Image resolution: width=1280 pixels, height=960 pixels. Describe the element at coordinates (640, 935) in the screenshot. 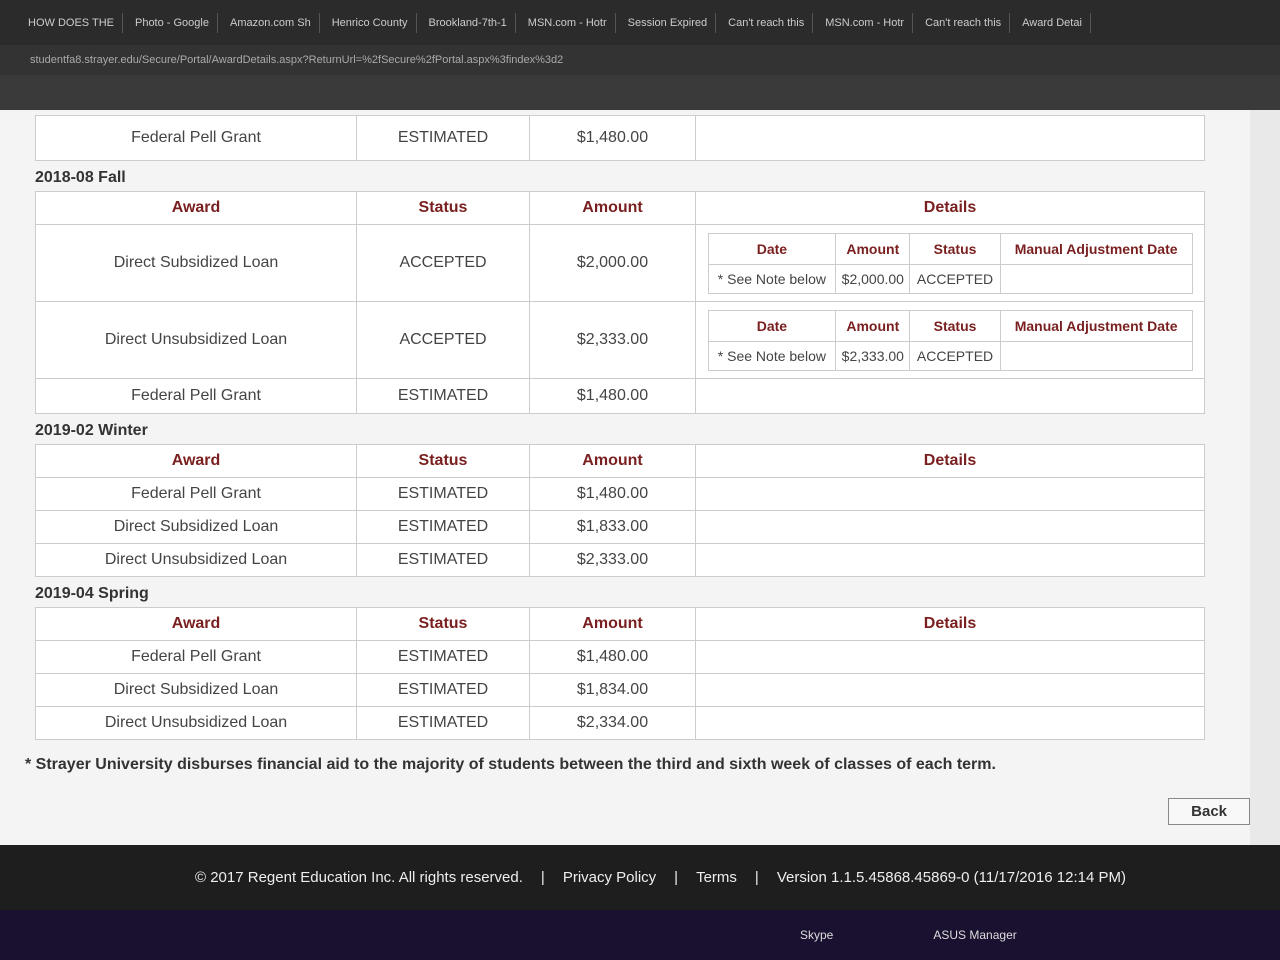

I see `taskbar: Skype ASUS Manager` at that location.